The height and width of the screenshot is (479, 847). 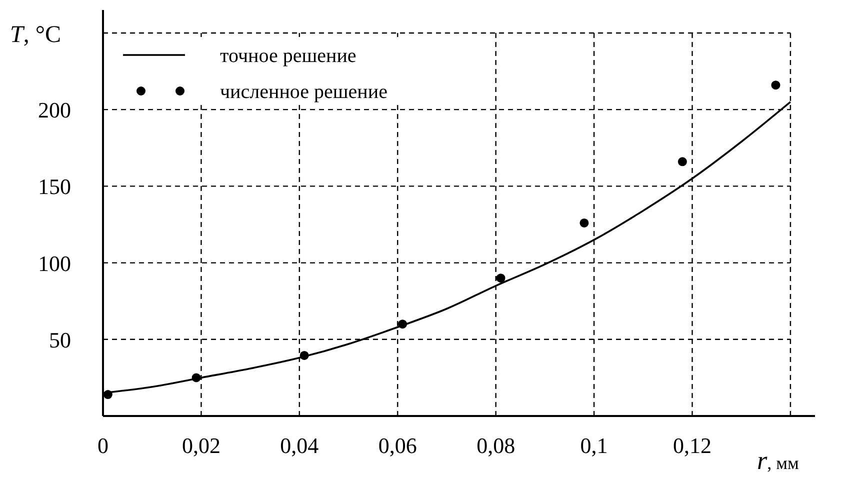 What do you see at coordinates (54, 187) in the screenshot?
I see `y-tick-label: 150` at bounding box center [54, 187].